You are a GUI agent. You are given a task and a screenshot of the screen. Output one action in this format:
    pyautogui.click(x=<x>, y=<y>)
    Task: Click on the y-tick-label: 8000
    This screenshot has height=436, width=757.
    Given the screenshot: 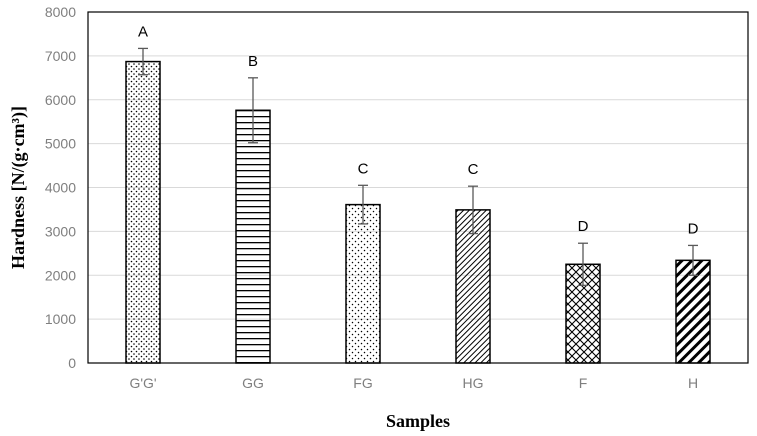 What is the action you would take?
    pyautogui.click(x=60, y=12)
    